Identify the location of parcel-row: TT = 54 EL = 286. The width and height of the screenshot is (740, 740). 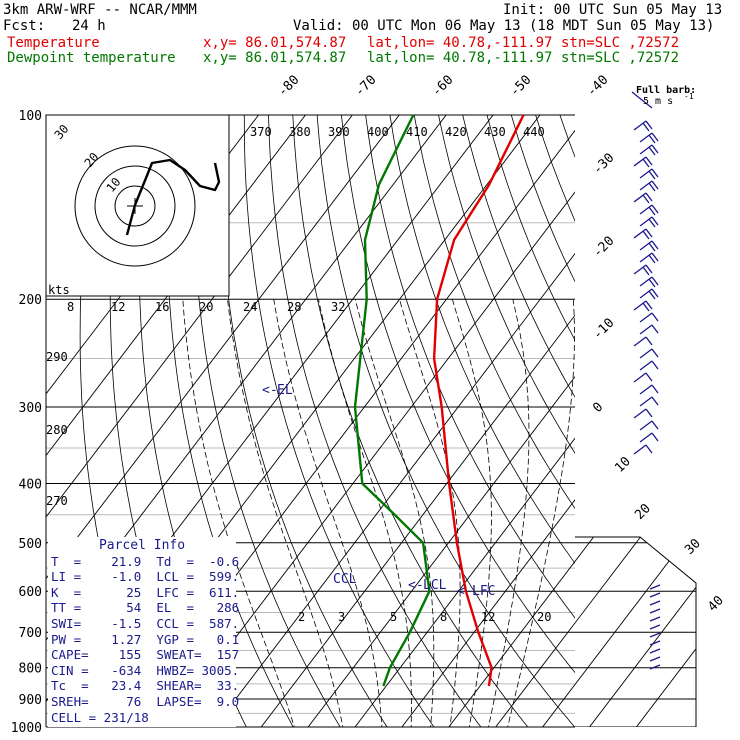
(145, 608).